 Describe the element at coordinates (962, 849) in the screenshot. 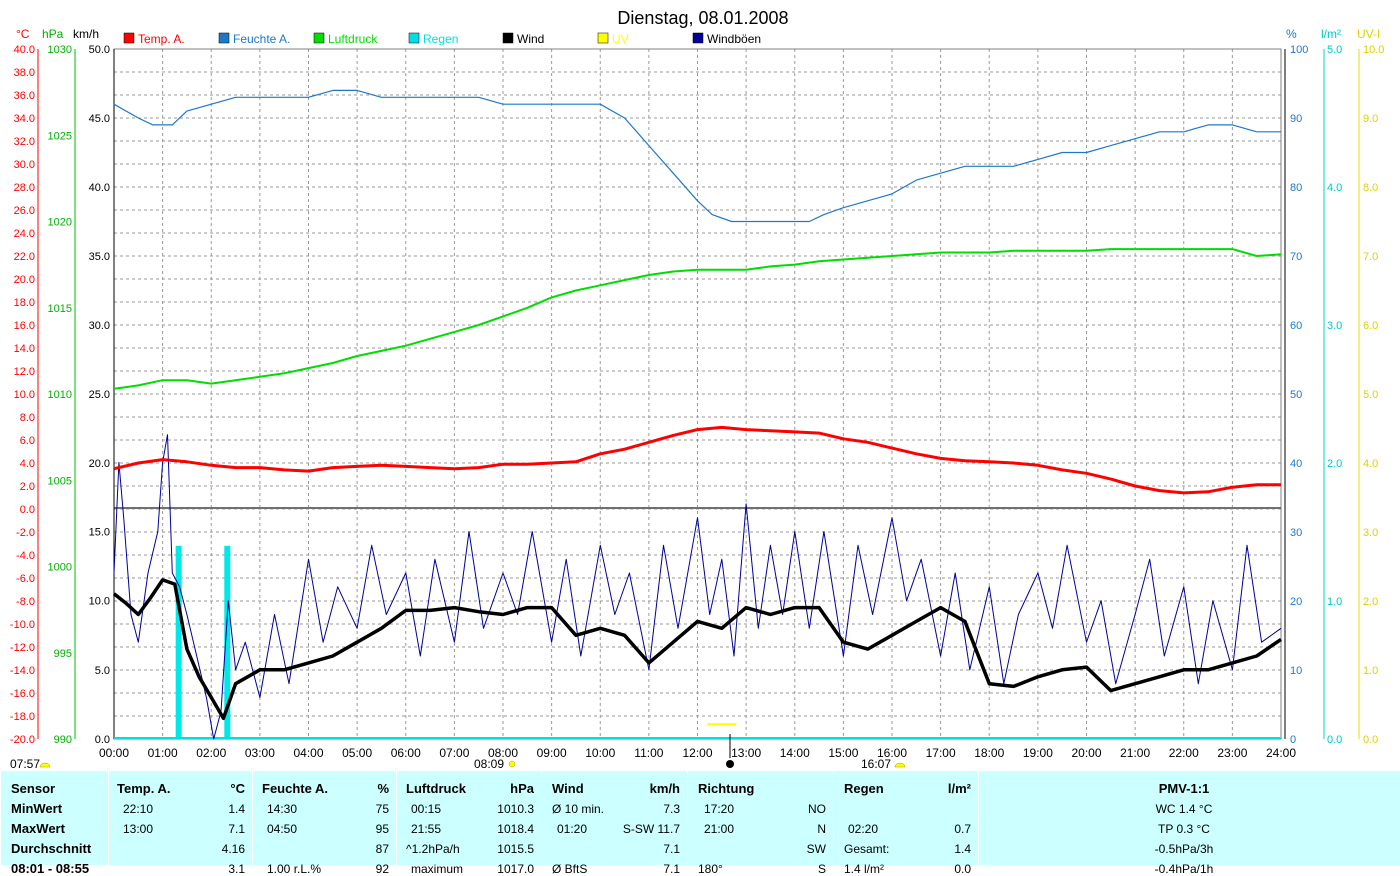

I see `stats-rain-total: 1.4` at that location.